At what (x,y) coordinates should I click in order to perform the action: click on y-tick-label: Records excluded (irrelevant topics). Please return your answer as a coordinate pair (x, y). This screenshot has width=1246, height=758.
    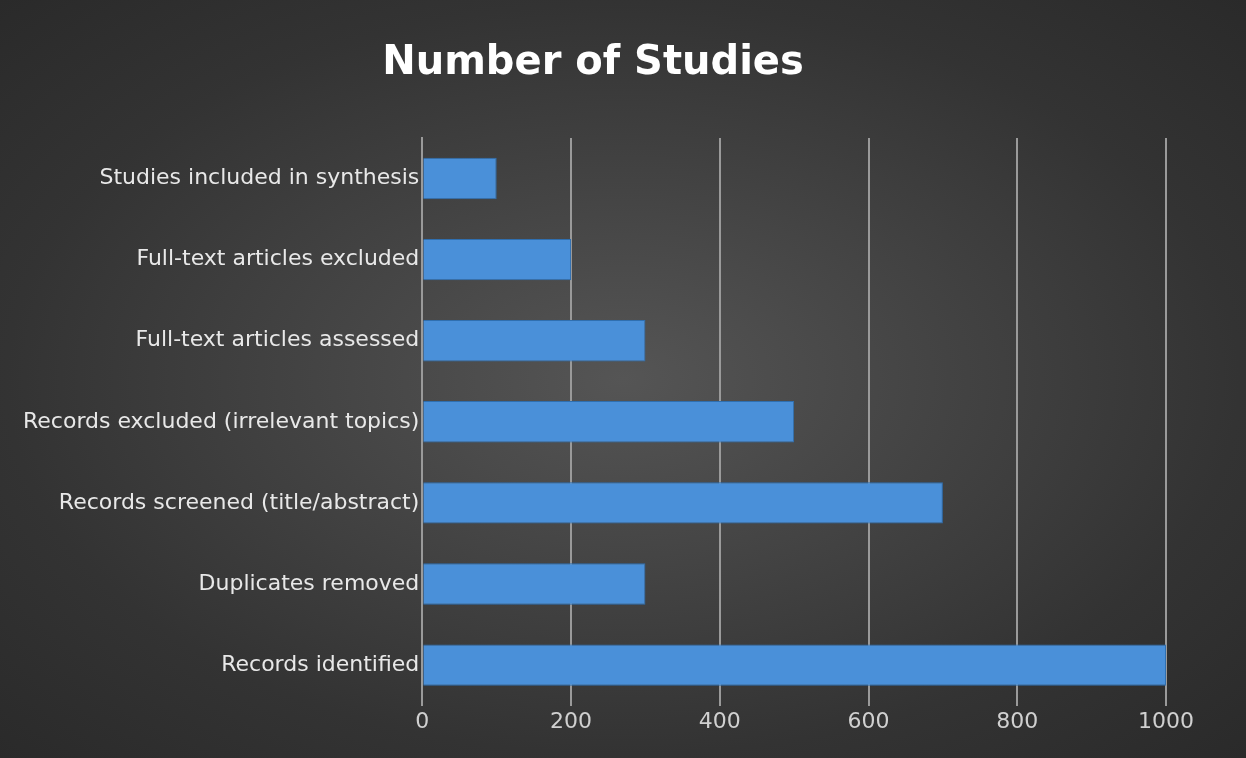
    Looking at the image, I should click on (221, 420).